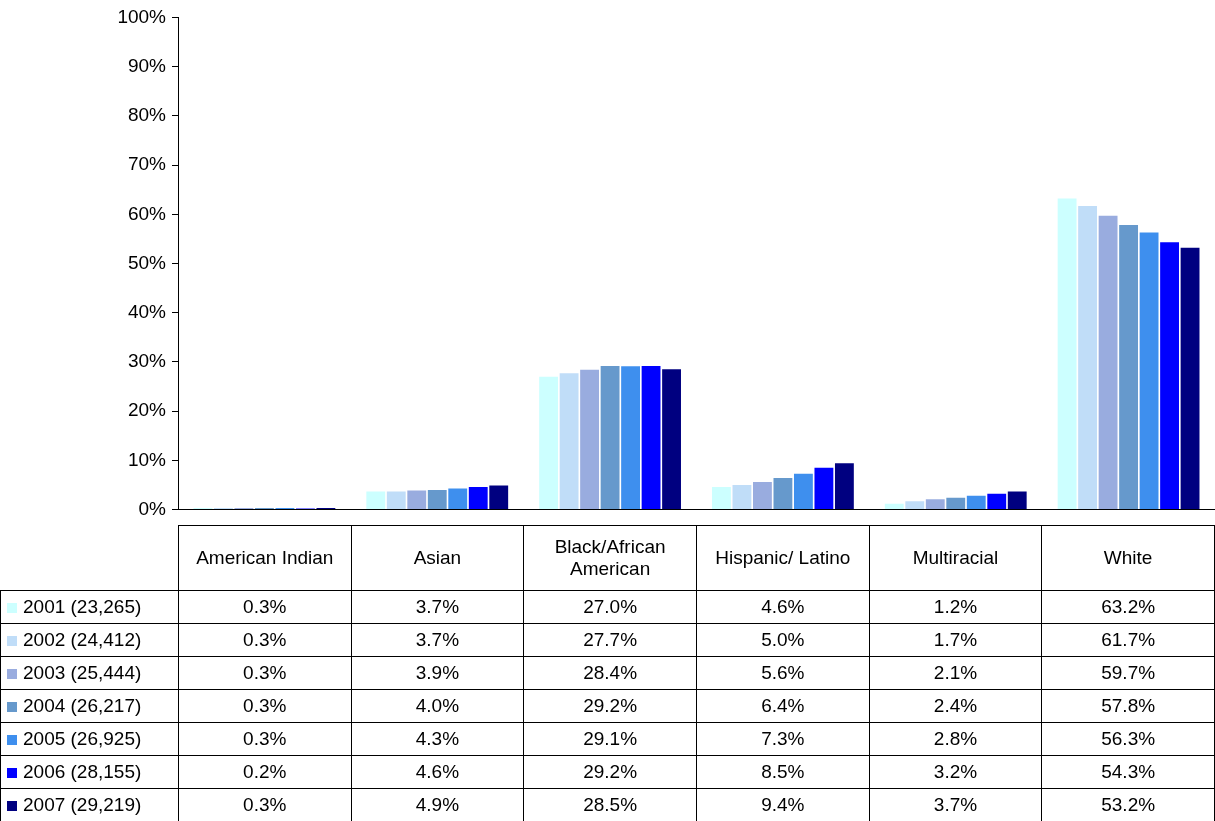  I want to click on y-tick-label: 40%, so click(147, 311).